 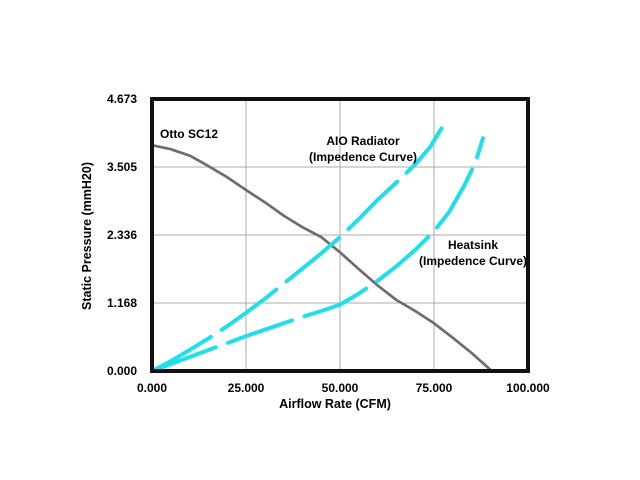 I want to click on x-tick-label: 25.000, so click(x=246, y=388).